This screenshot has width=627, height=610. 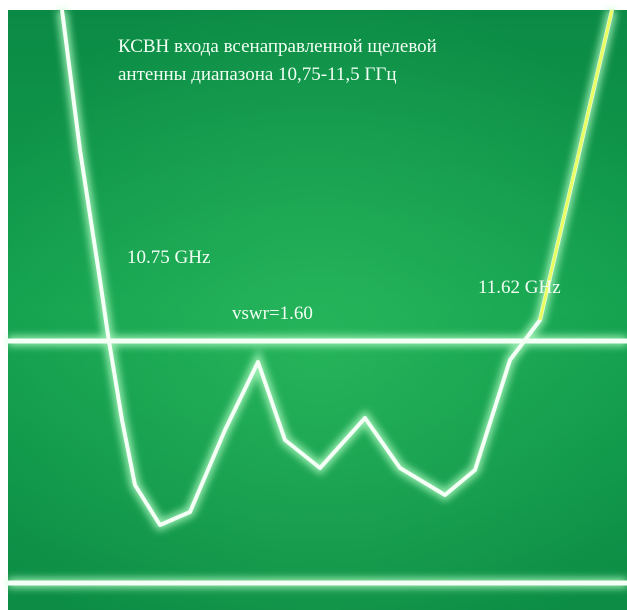 What do you see at coordinates (168, 257) in the screenshot?
I see `annotation: 10.75 GHz` at bounding box center [168, 257].